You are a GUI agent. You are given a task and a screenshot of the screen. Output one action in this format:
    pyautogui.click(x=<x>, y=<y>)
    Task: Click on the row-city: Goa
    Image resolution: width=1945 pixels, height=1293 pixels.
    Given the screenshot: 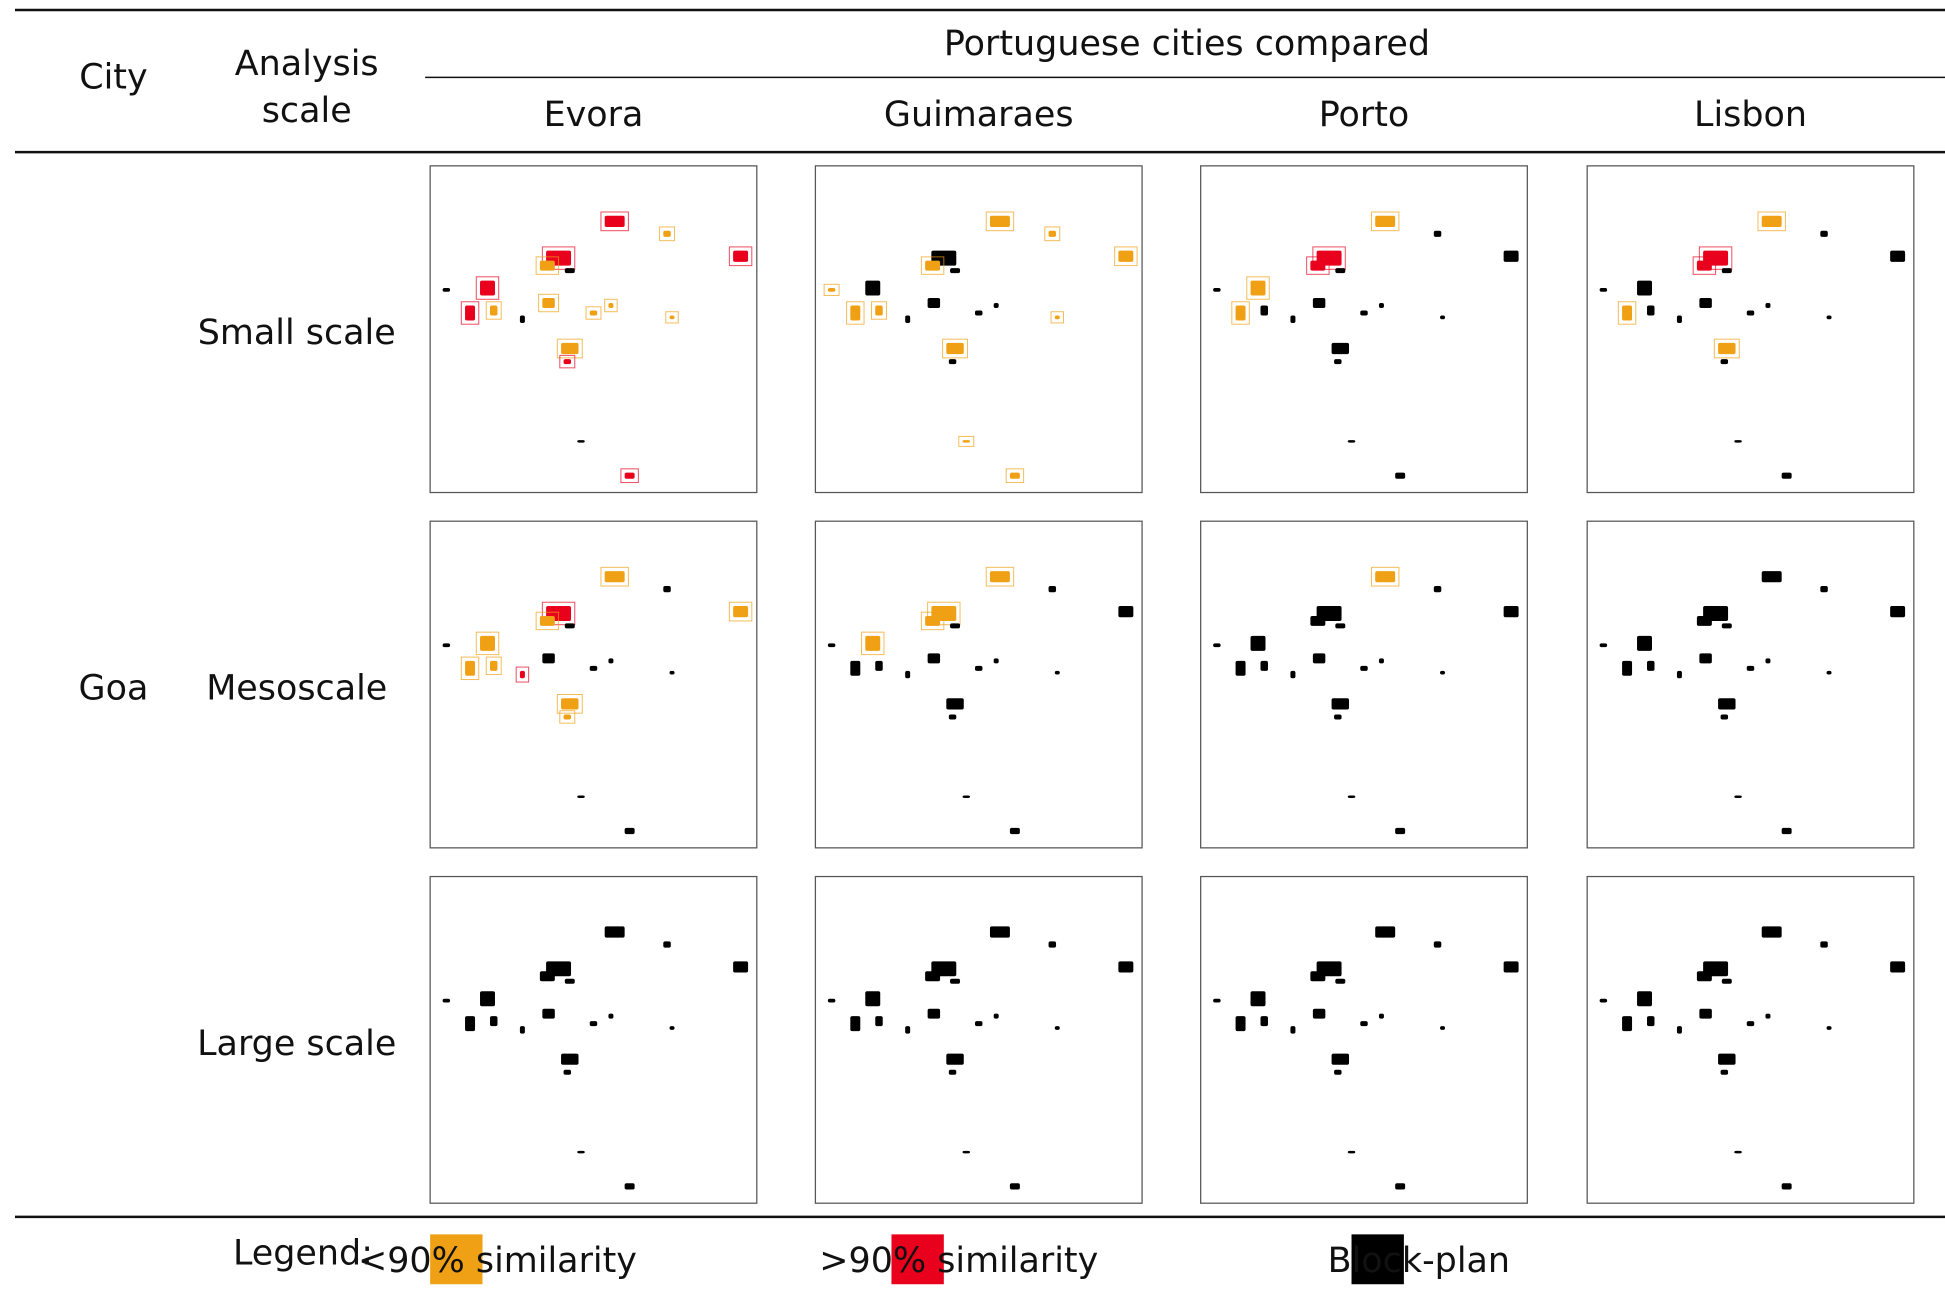 What is the action you would take?
    pyautogui.click(x=114, y=689)
    